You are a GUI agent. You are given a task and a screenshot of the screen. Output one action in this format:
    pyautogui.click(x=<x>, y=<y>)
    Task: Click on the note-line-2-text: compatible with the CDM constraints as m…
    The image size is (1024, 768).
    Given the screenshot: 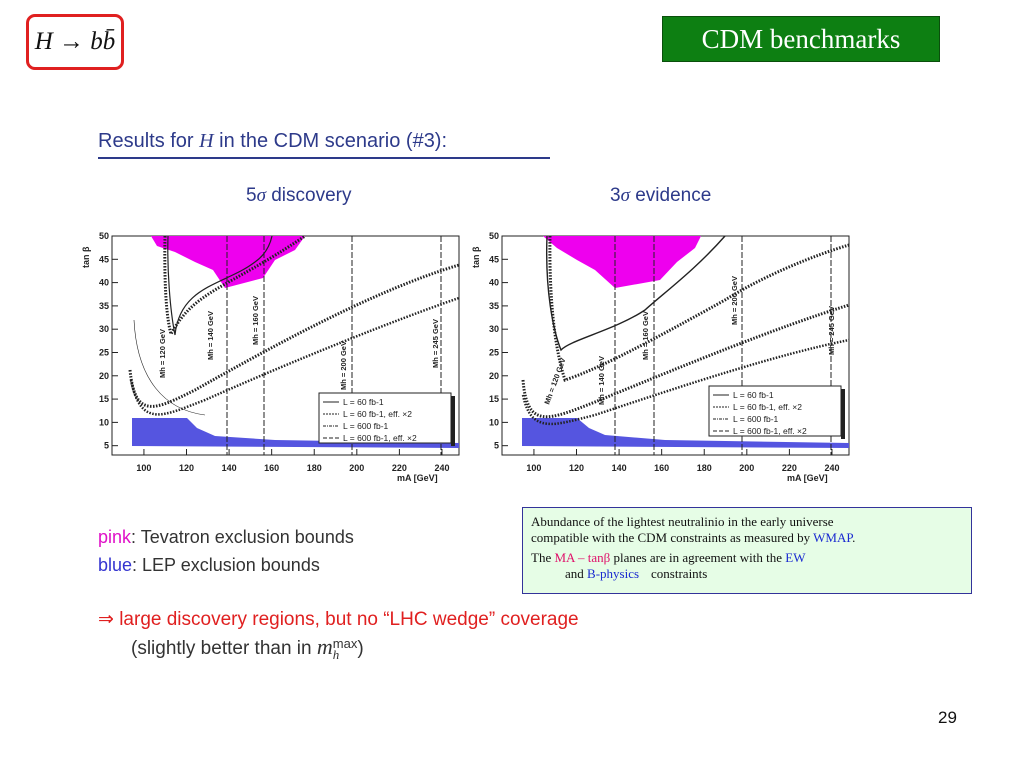 What is the action you would take?
    pyautogui.click(x=672, y=537)
    